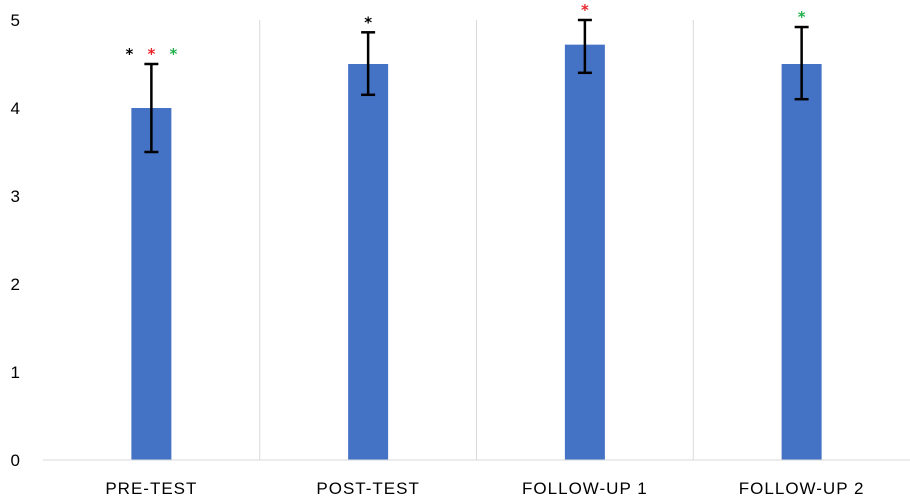 Image resolution: width=910 pixels, height=499 pixels. What do you see at coordinates (367, 488) in the screenshot?
I see `category-label: POST-TEST` at bounding box center [367, 488].